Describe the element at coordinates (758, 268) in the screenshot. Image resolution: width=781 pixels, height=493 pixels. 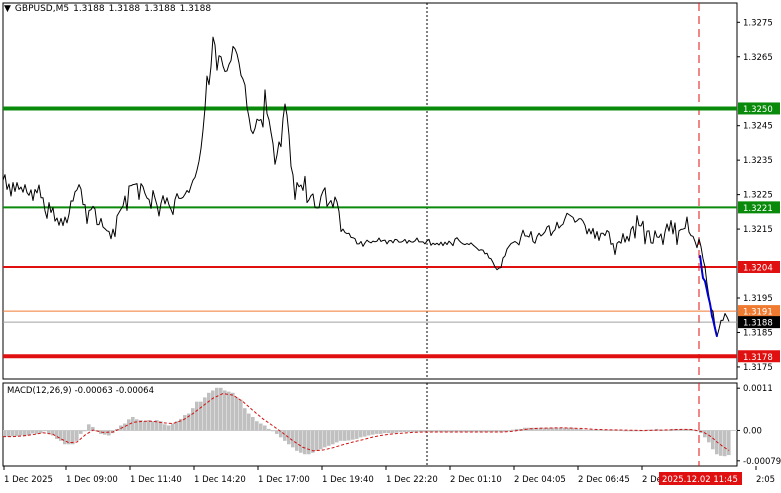
I see `level-label: 1.3204` at that location.